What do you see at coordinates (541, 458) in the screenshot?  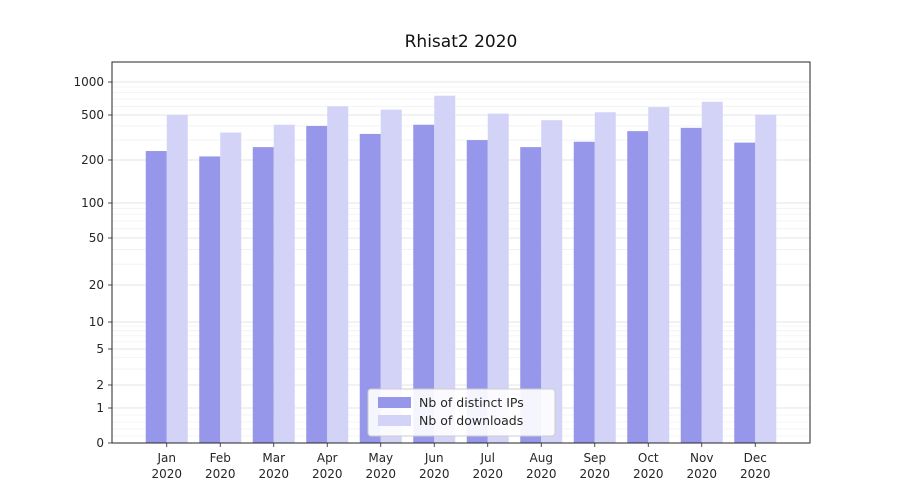 I see `x-tick-label-month: Aug` at bounding box center [541, 458].